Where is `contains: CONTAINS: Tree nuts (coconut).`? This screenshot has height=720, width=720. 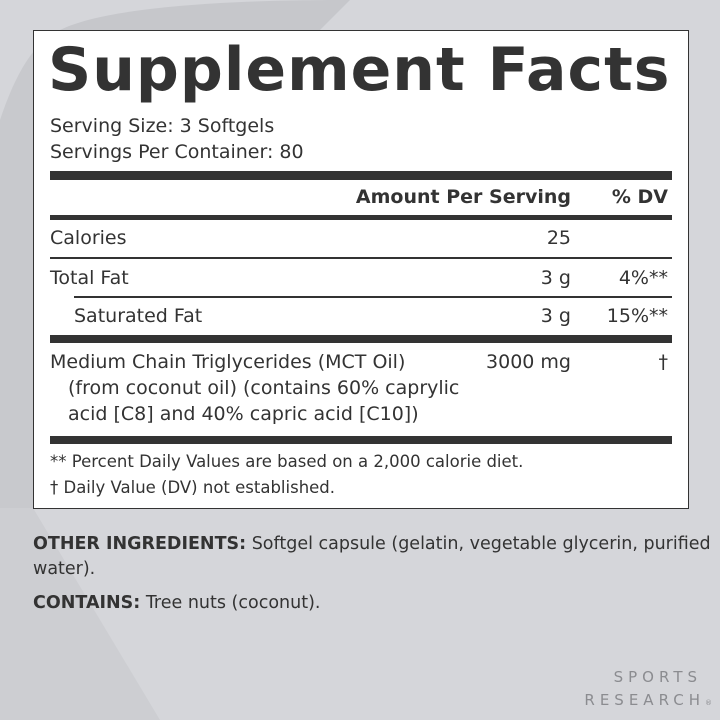
contains: CONTAINS: Tree nuts (coconut). is located at coordinates (373, 603).